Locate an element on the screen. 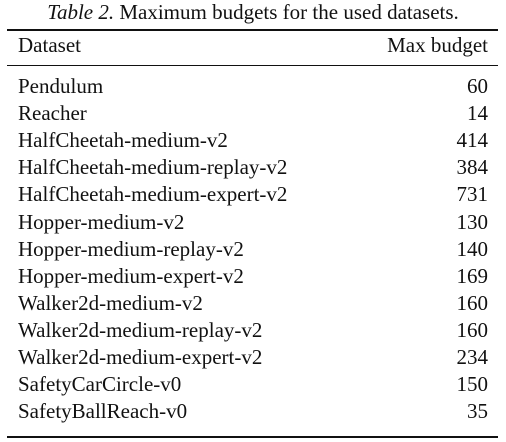  max-budget-cell: 169 is located at coordinates (472, 275).